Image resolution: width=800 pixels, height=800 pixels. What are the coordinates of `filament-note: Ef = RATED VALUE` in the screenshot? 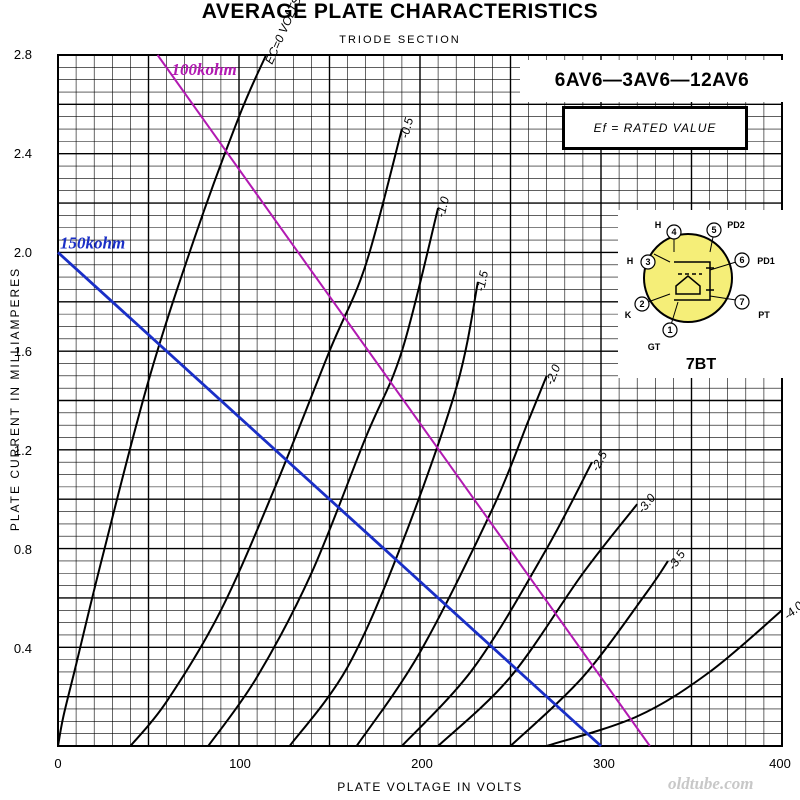 It's located at (655, 128).